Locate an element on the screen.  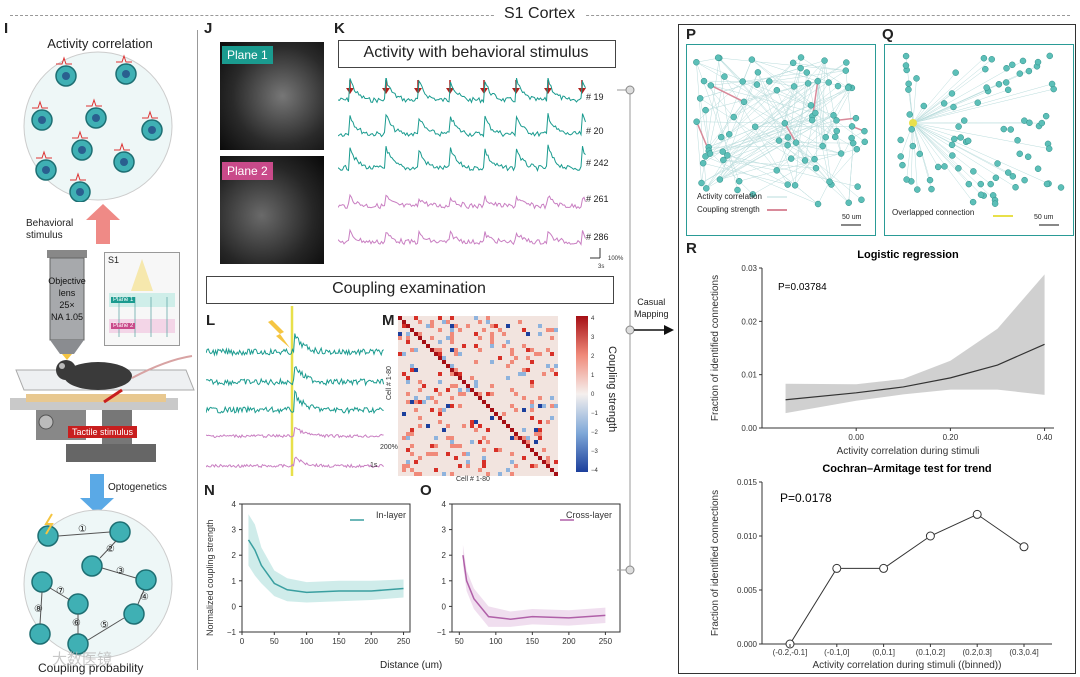
panel-label-i: I is located at coordinates (6, 28).